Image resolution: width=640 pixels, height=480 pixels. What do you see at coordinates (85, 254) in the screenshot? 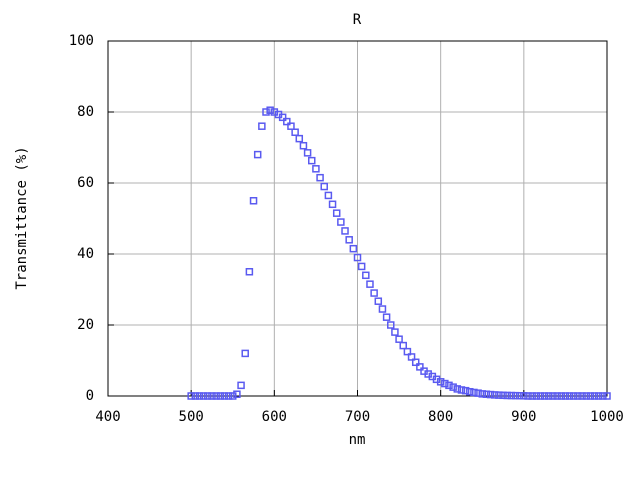
I see `y-tick-label: 40` at bounding box center [85, 254].